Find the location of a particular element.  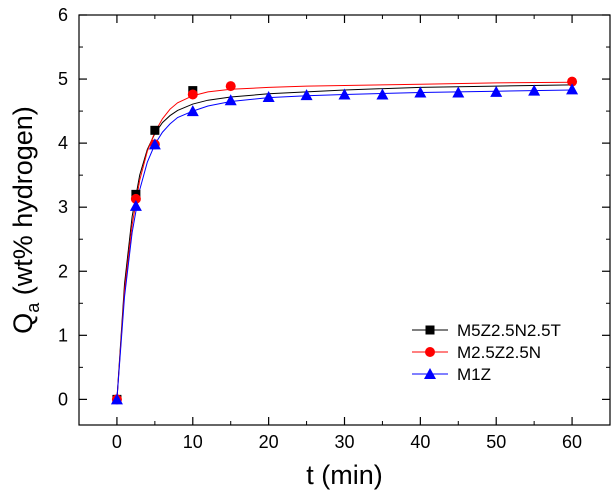

y-tick-label: 1 is located at coordinates (63, 335).